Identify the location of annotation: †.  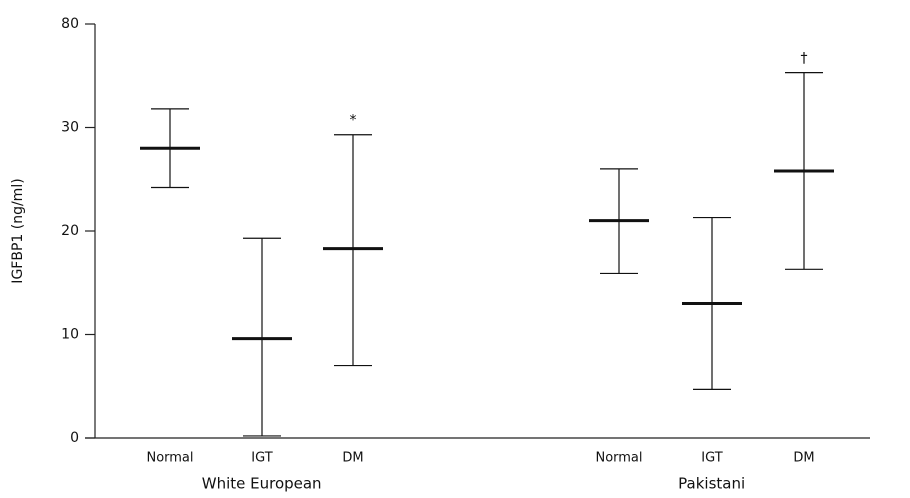
(804, 59).